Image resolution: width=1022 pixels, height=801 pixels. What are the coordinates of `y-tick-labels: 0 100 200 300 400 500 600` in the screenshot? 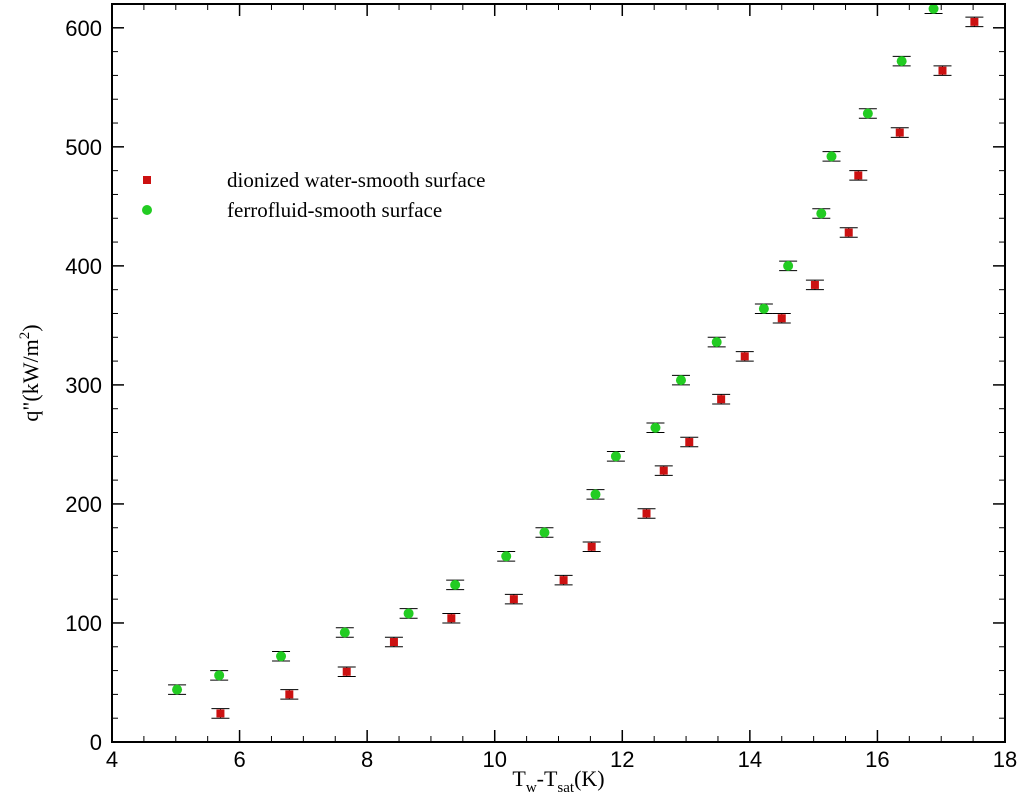 It's located at (83, 385).